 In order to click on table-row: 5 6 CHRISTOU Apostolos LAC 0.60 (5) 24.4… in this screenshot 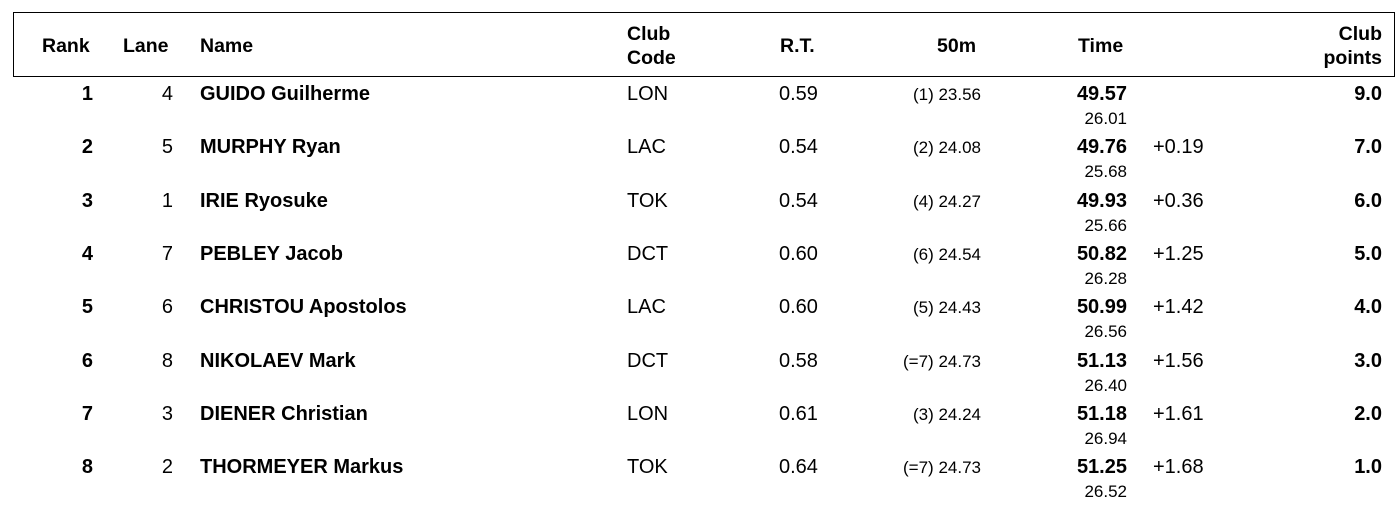, I will do `click(699, 321)`.